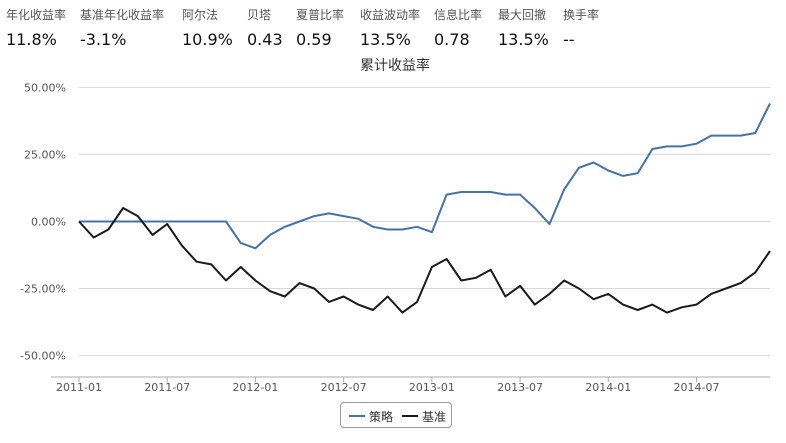 The height and width of the screenshot is (443, 786). What do you see at coordinates (200, 15) in the screenshot?
I see `metric-label: 阿尔法` at bounding box center [200, 15].